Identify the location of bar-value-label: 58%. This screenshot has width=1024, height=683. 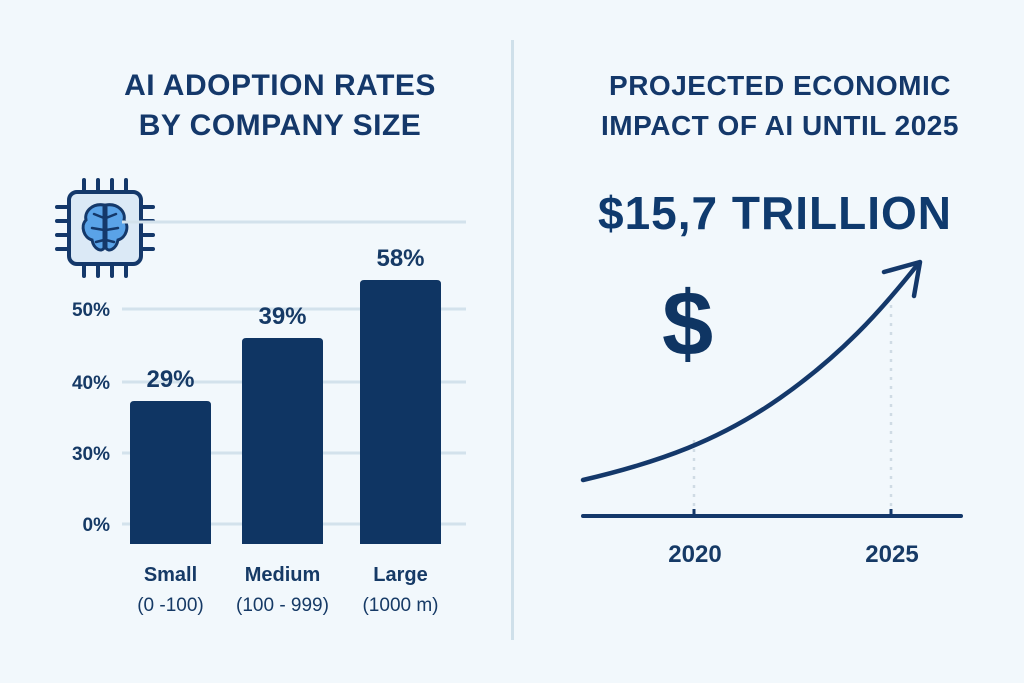
(400, 258).